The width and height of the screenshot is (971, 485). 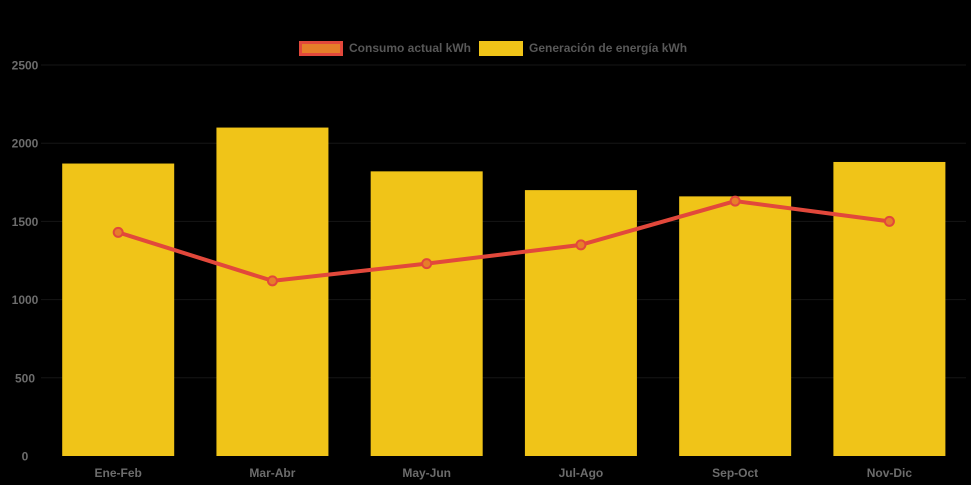 I want to click on x-tick-label-may-jun: May-Jun, so click(x=426, y=473).